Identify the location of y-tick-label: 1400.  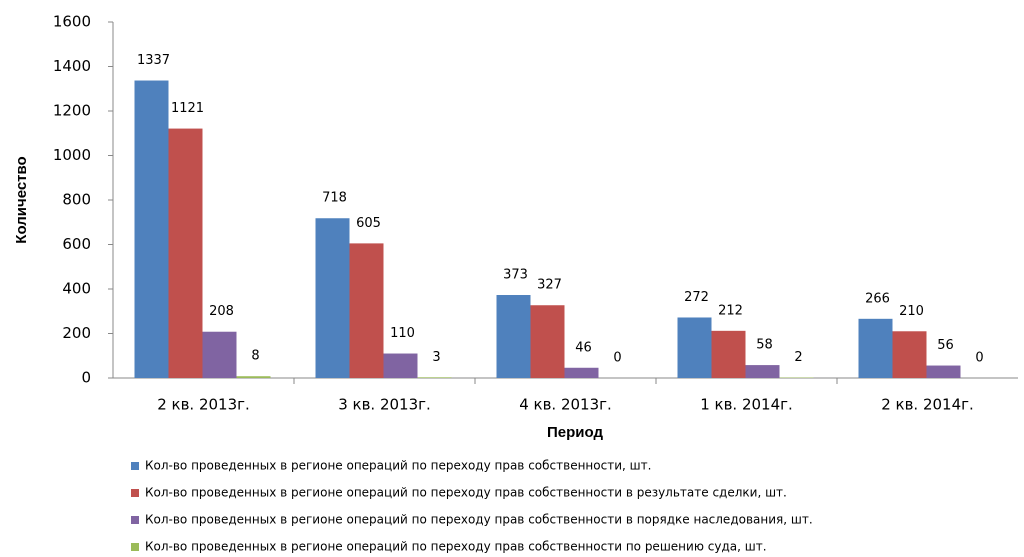
(72, 66).